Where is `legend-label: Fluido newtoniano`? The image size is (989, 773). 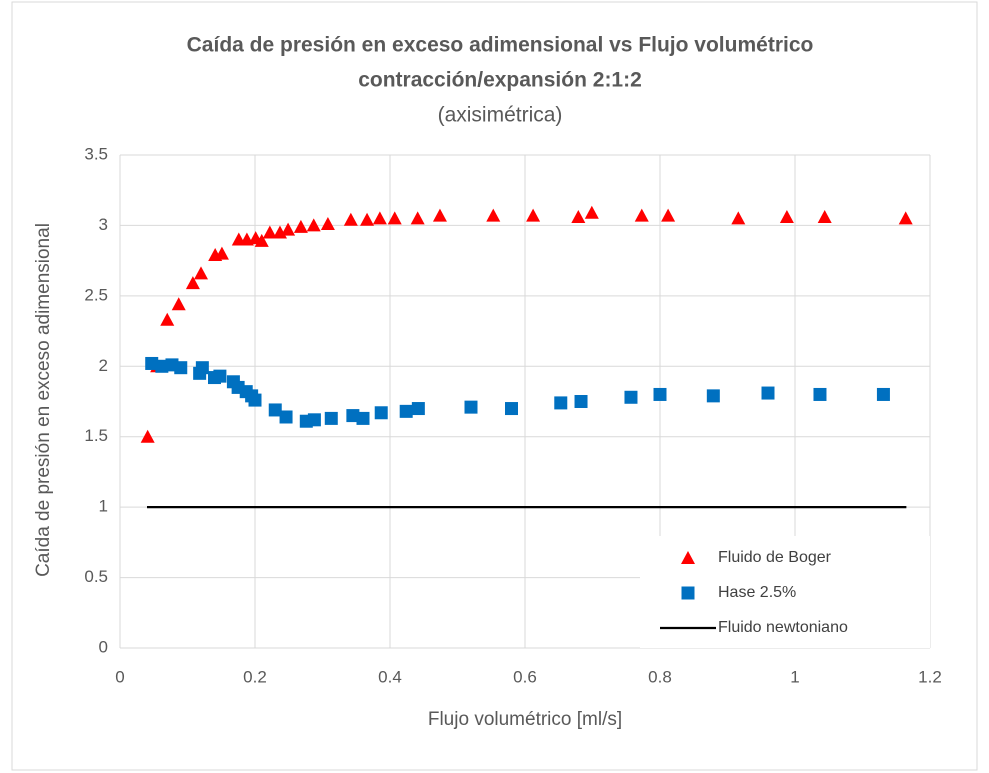 legend-label: Fluido newtoniano is located at coordinates (783, 627).